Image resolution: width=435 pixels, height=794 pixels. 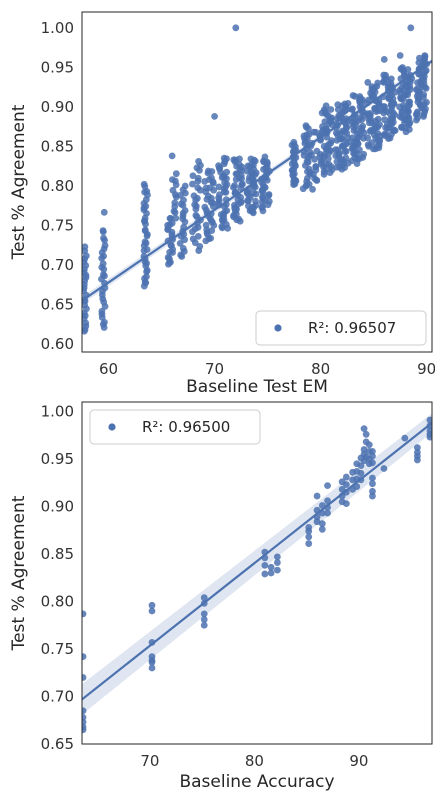 I want to click on x-tick-label: 90, so click(x=358, y=761).